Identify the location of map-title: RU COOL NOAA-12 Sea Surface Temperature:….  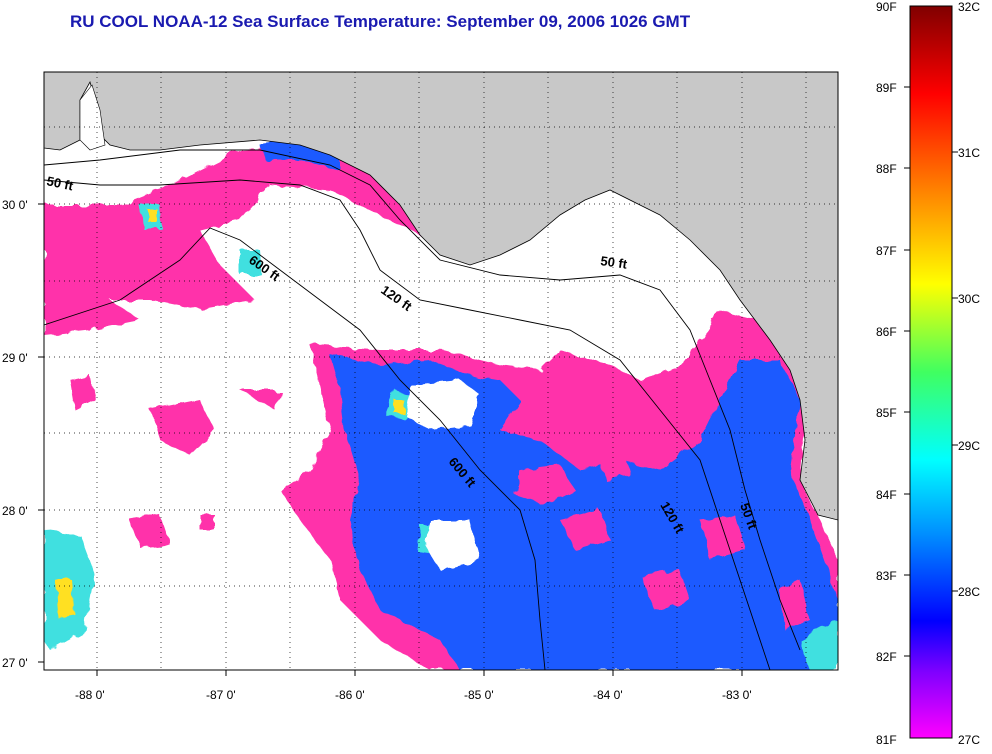
(380, 21).